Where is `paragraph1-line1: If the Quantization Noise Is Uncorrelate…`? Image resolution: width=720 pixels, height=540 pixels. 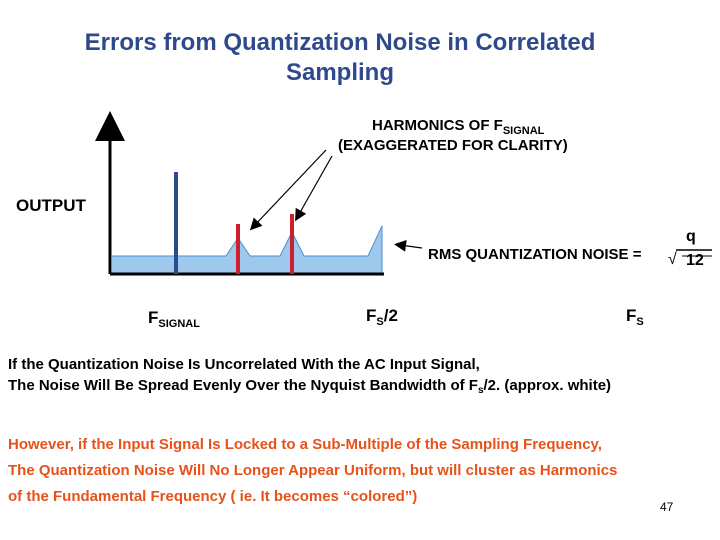
paragraph1-line1: If the Quantization Noise Is Uncorrelate… is located at coordinates (244, 364).